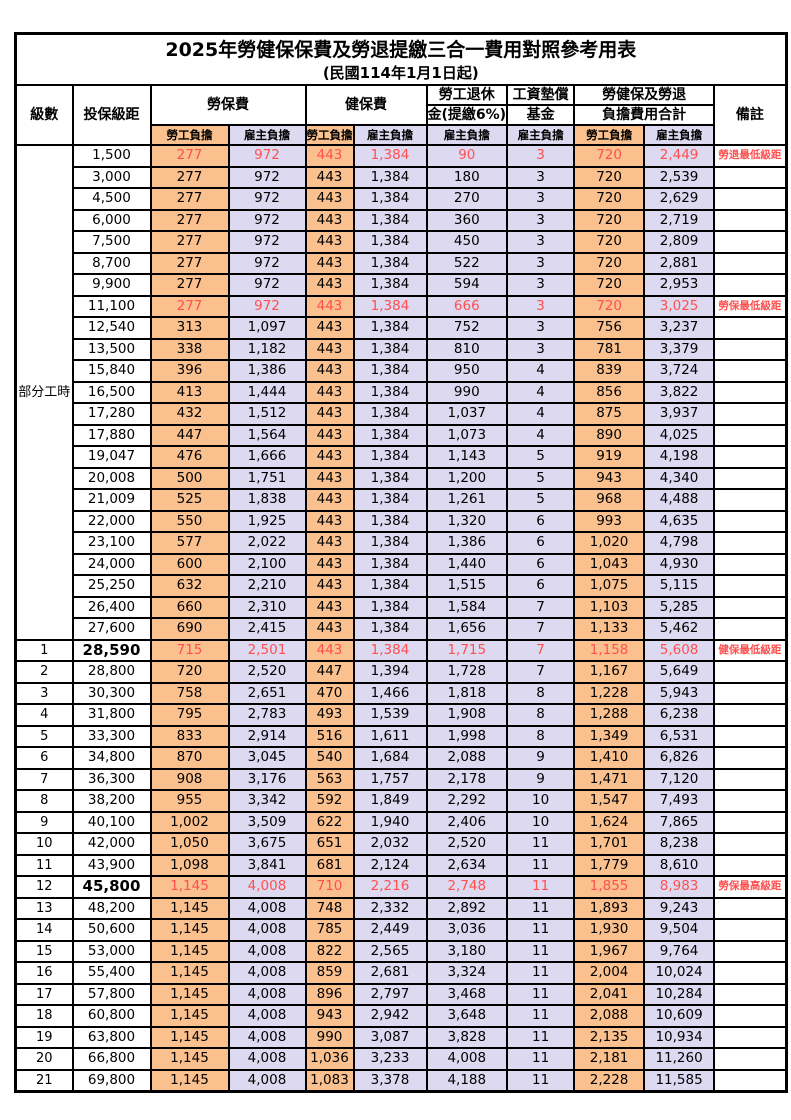  Describe the element at coordinates (541, 865) in the screenshot. I see `cell-fund-employer: 11` at that location.